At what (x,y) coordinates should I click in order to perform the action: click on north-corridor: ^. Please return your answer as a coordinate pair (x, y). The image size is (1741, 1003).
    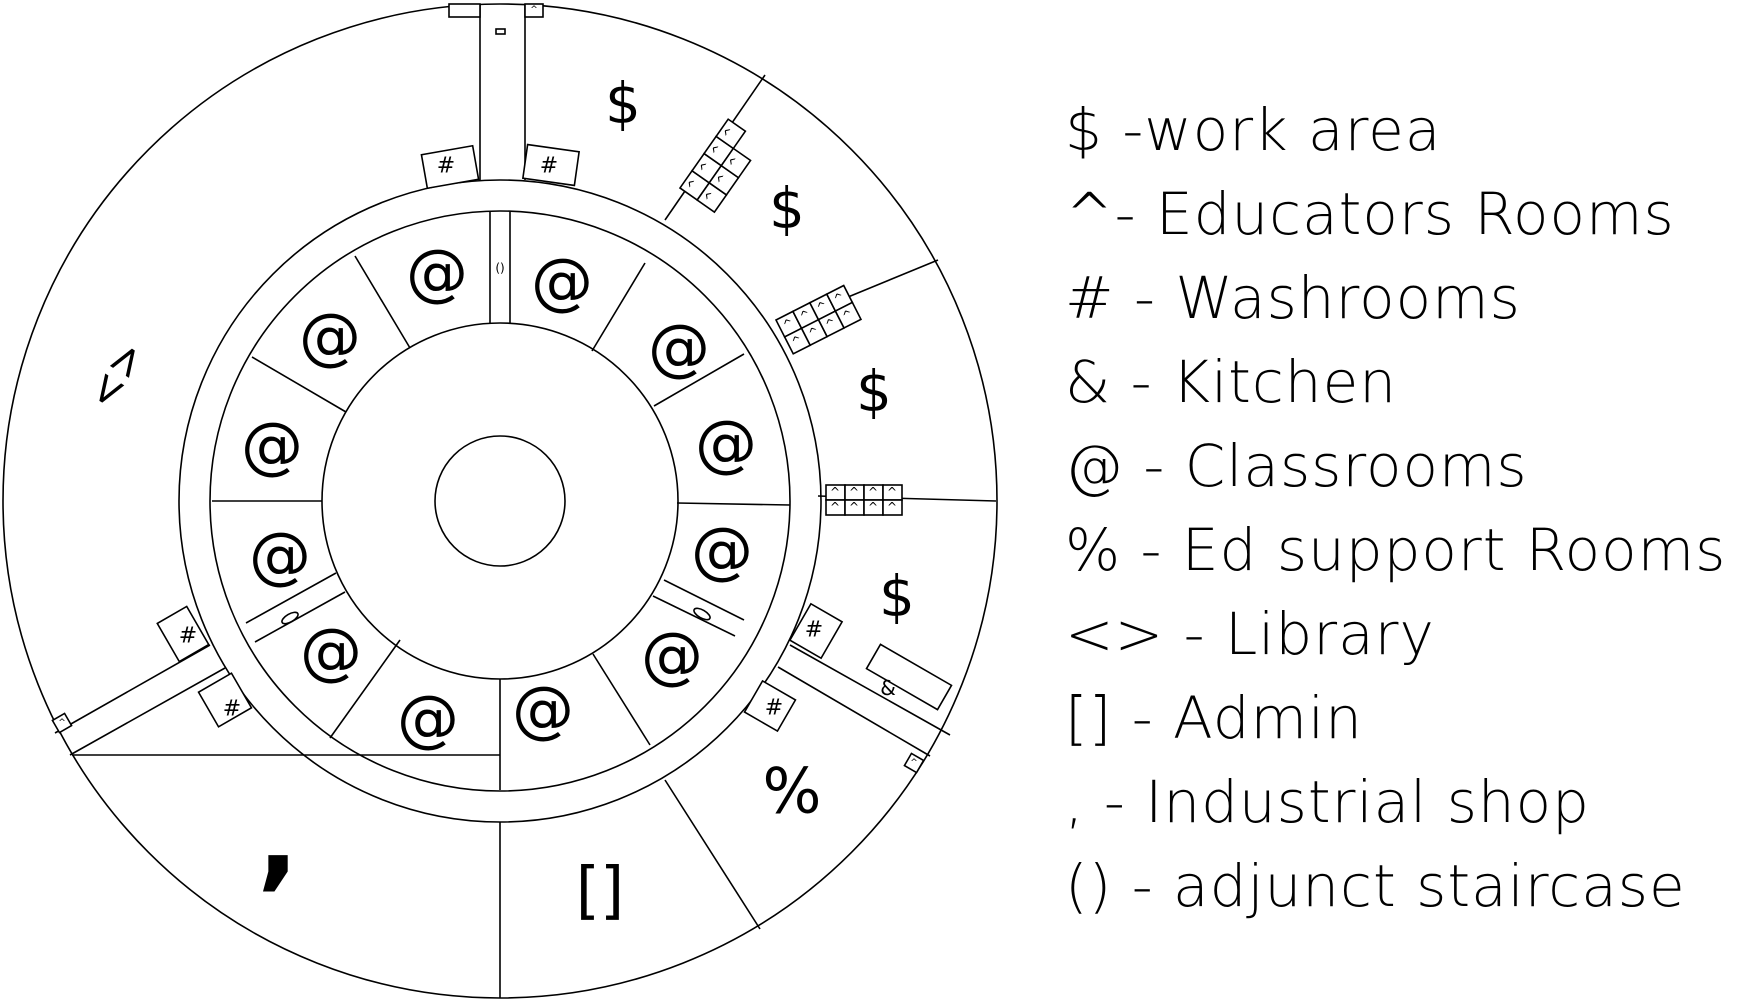
    Looking at the image, I should click on (496, 91).